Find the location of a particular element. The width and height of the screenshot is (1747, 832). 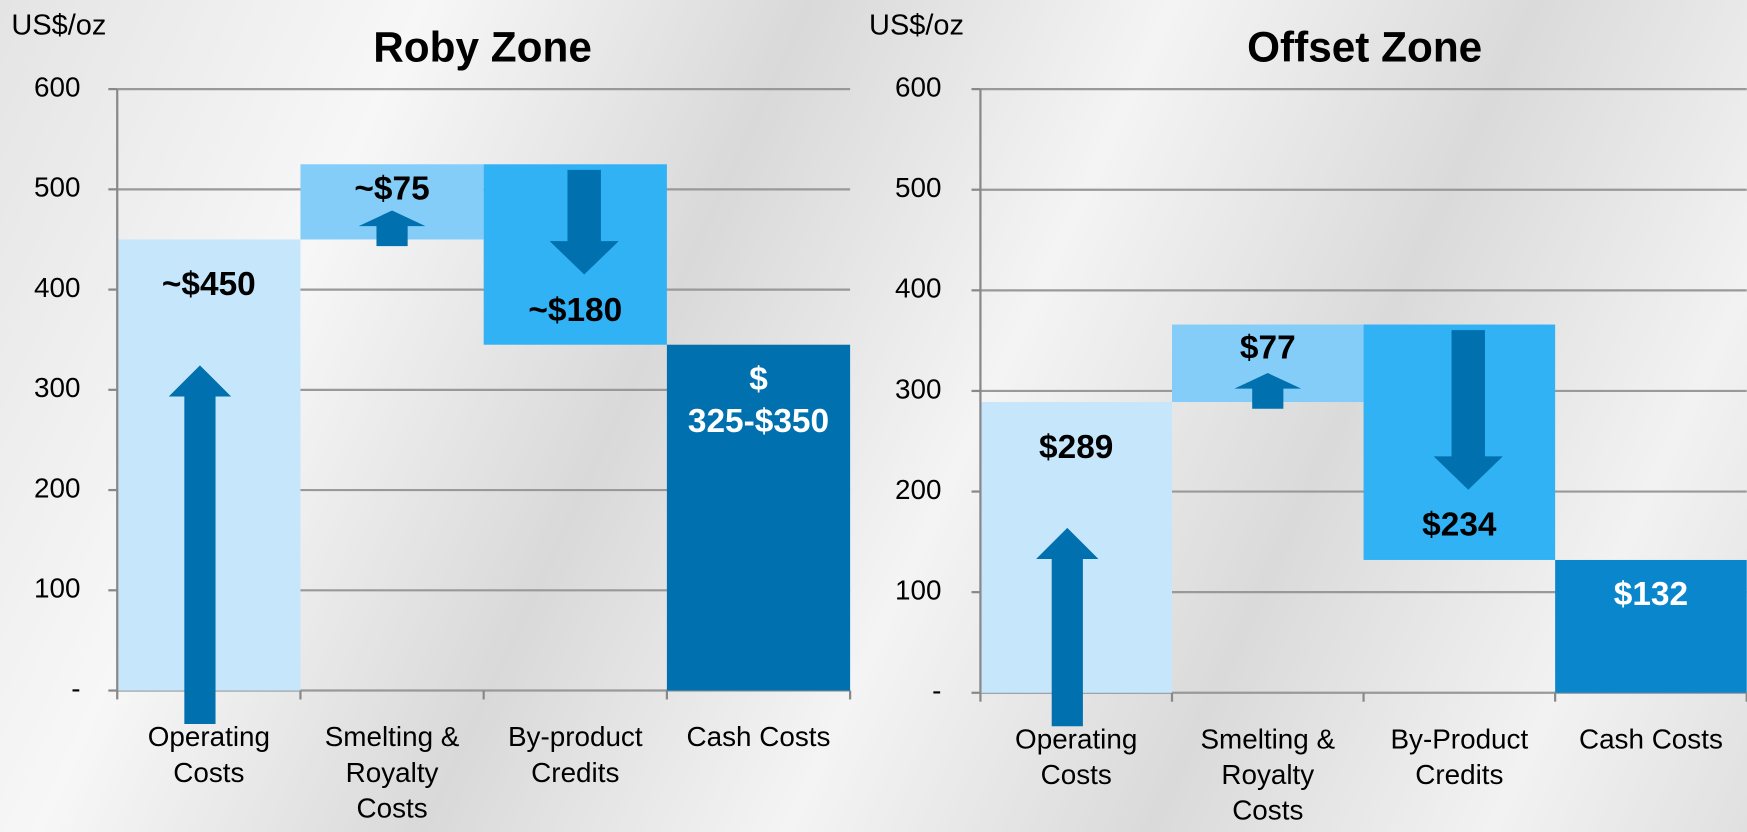

x-tick-label: By-Product Credits is located at coordinates (1459, 757).